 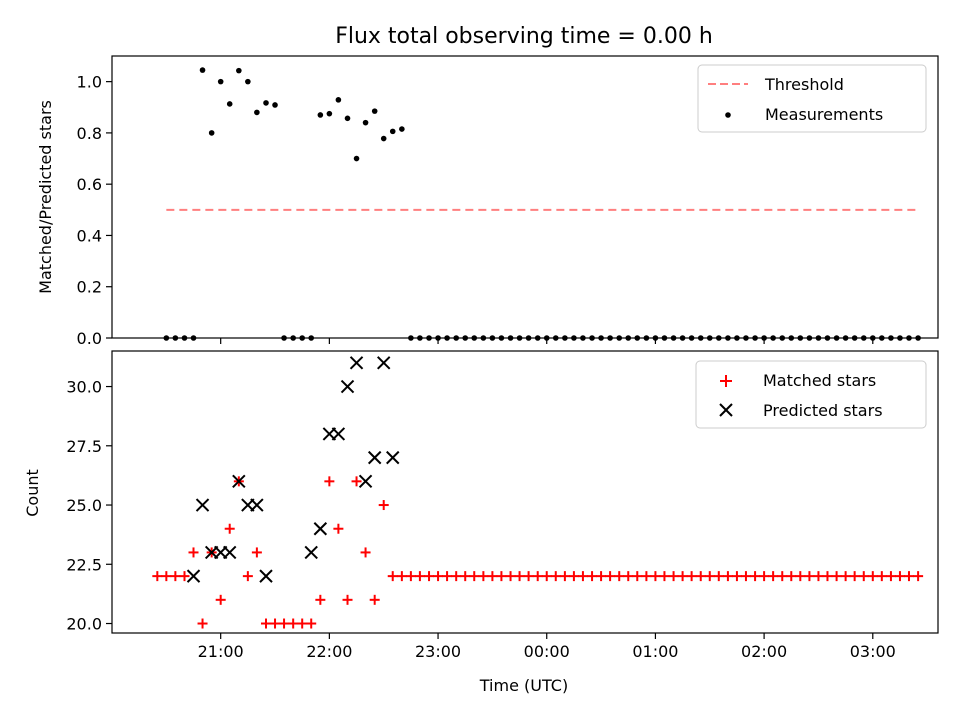 What do you see at coordinates (873, 651) in the screenshot?
I see `count-x-tick-label: 03:00` at bounding box center [873, 651].